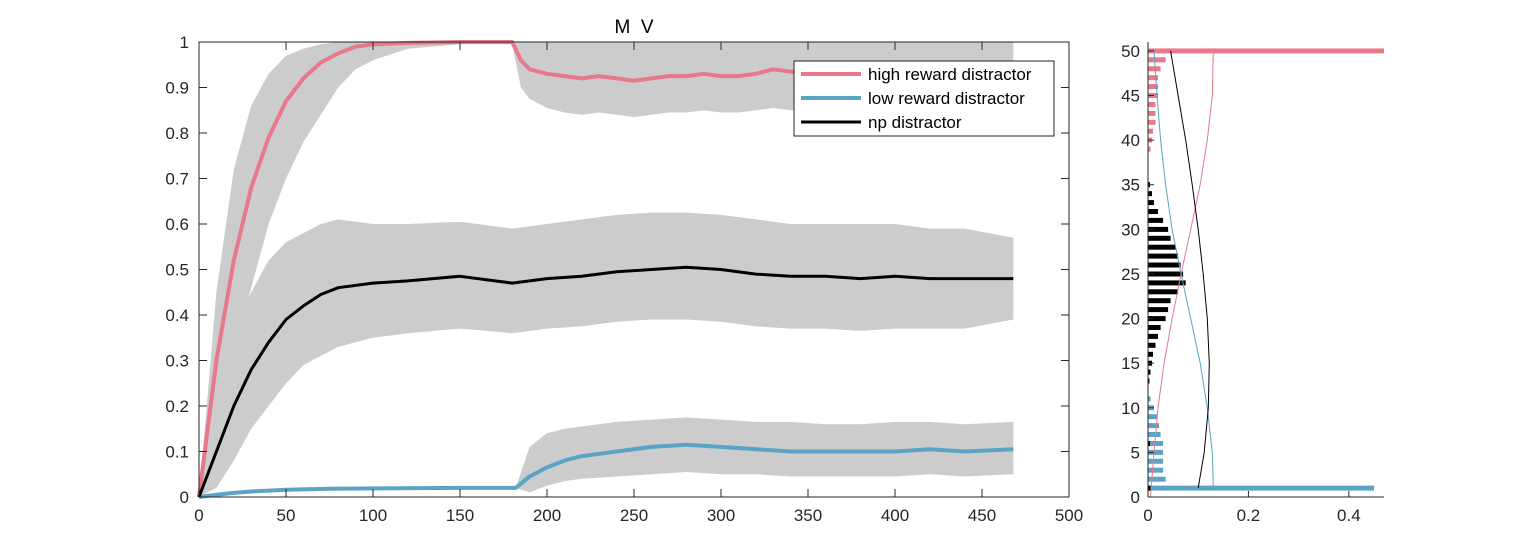 The width and height of the screenshot is (1533, 559). Describe the element at coordinates (1349, 515) in the screenshot. I see `hist-x-tick-label: 0.4` at that location.